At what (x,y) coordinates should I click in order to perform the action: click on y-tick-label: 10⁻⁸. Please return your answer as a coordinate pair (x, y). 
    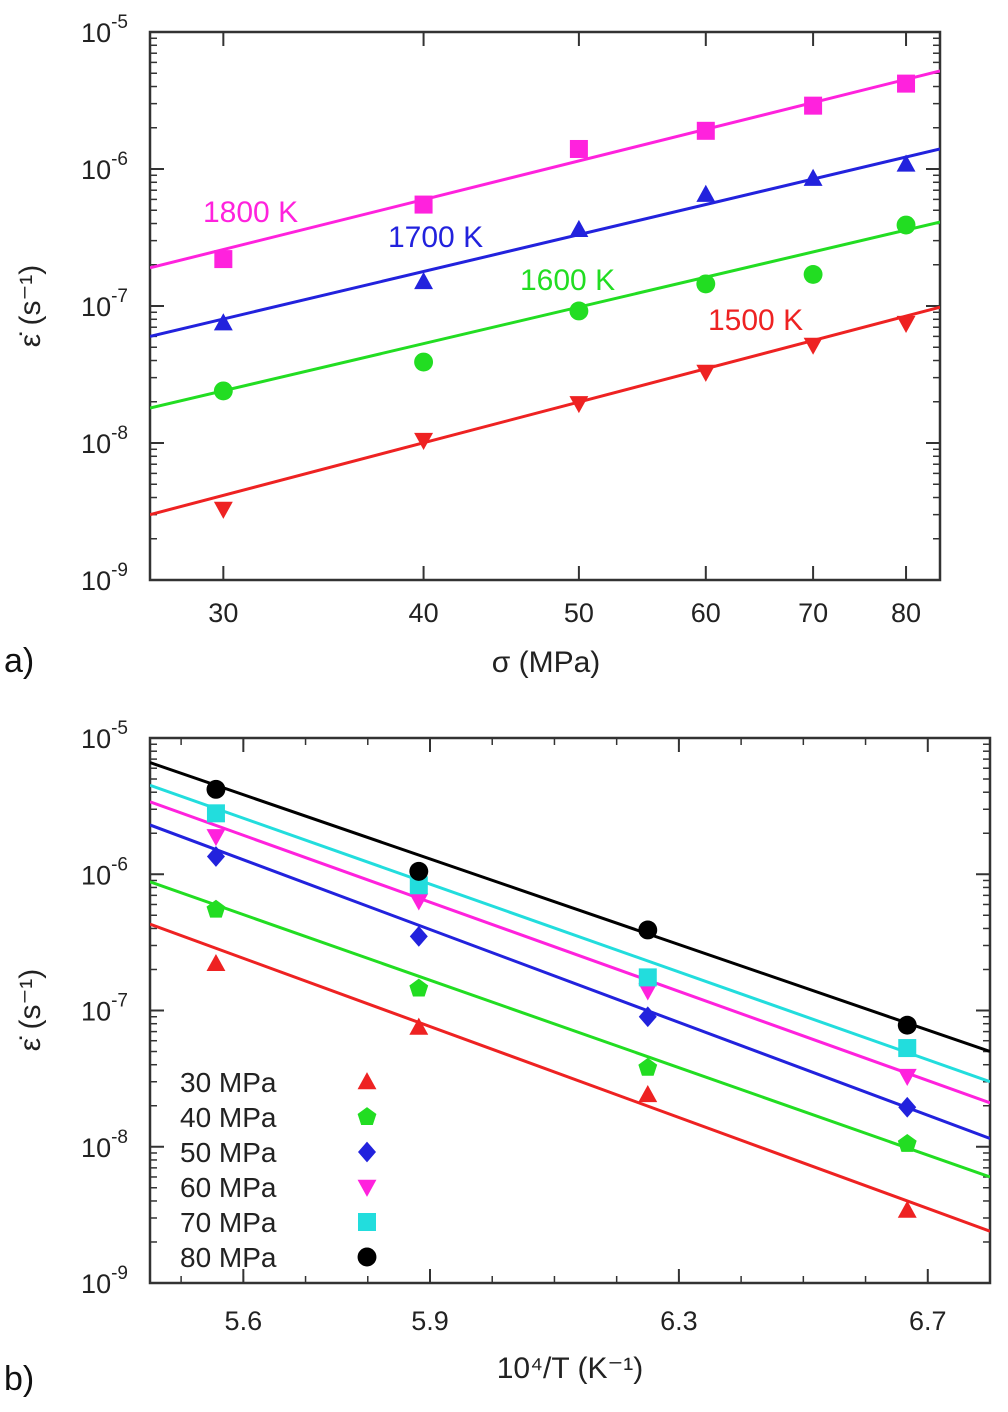
    Looking at the image, I should click on (104, 1145).